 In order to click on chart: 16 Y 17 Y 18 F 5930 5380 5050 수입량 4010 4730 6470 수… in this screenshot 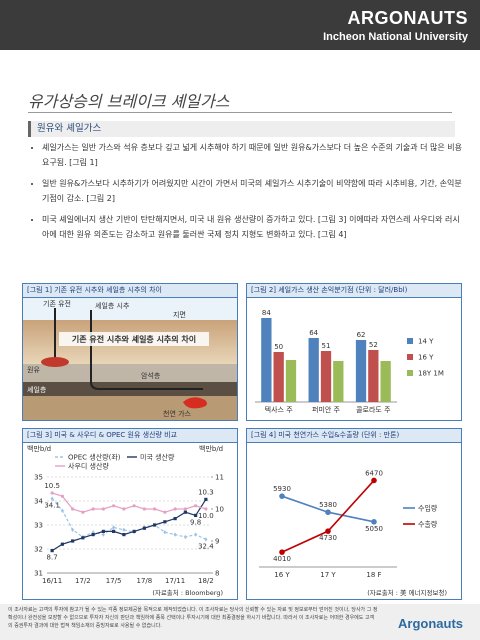, I will do `click(353, 533)`.